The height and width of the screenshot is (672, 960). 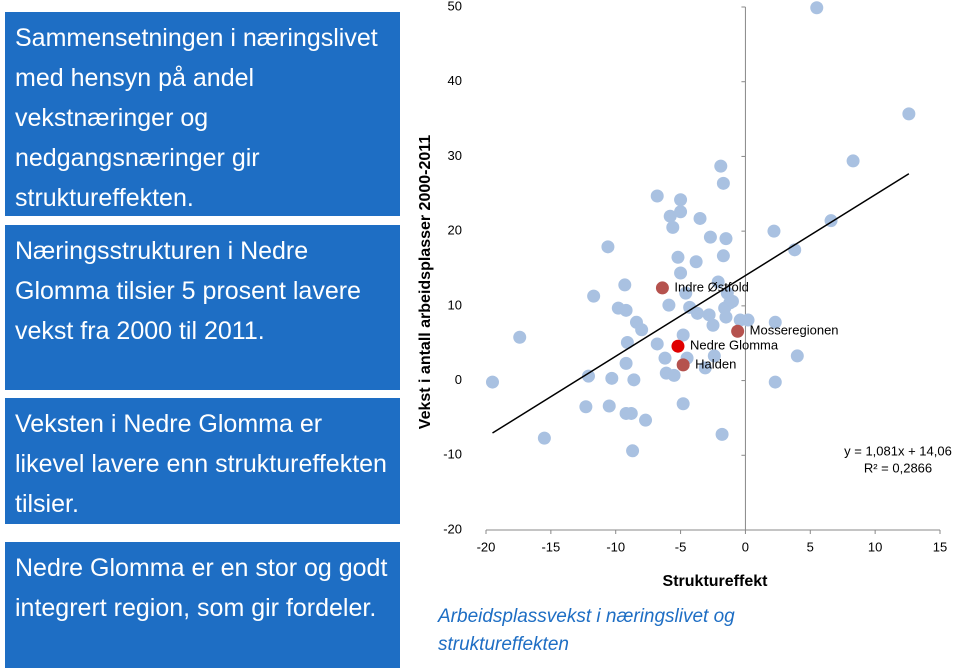 I want to click on x-tick-label: -10, so click(x=615, y=546).